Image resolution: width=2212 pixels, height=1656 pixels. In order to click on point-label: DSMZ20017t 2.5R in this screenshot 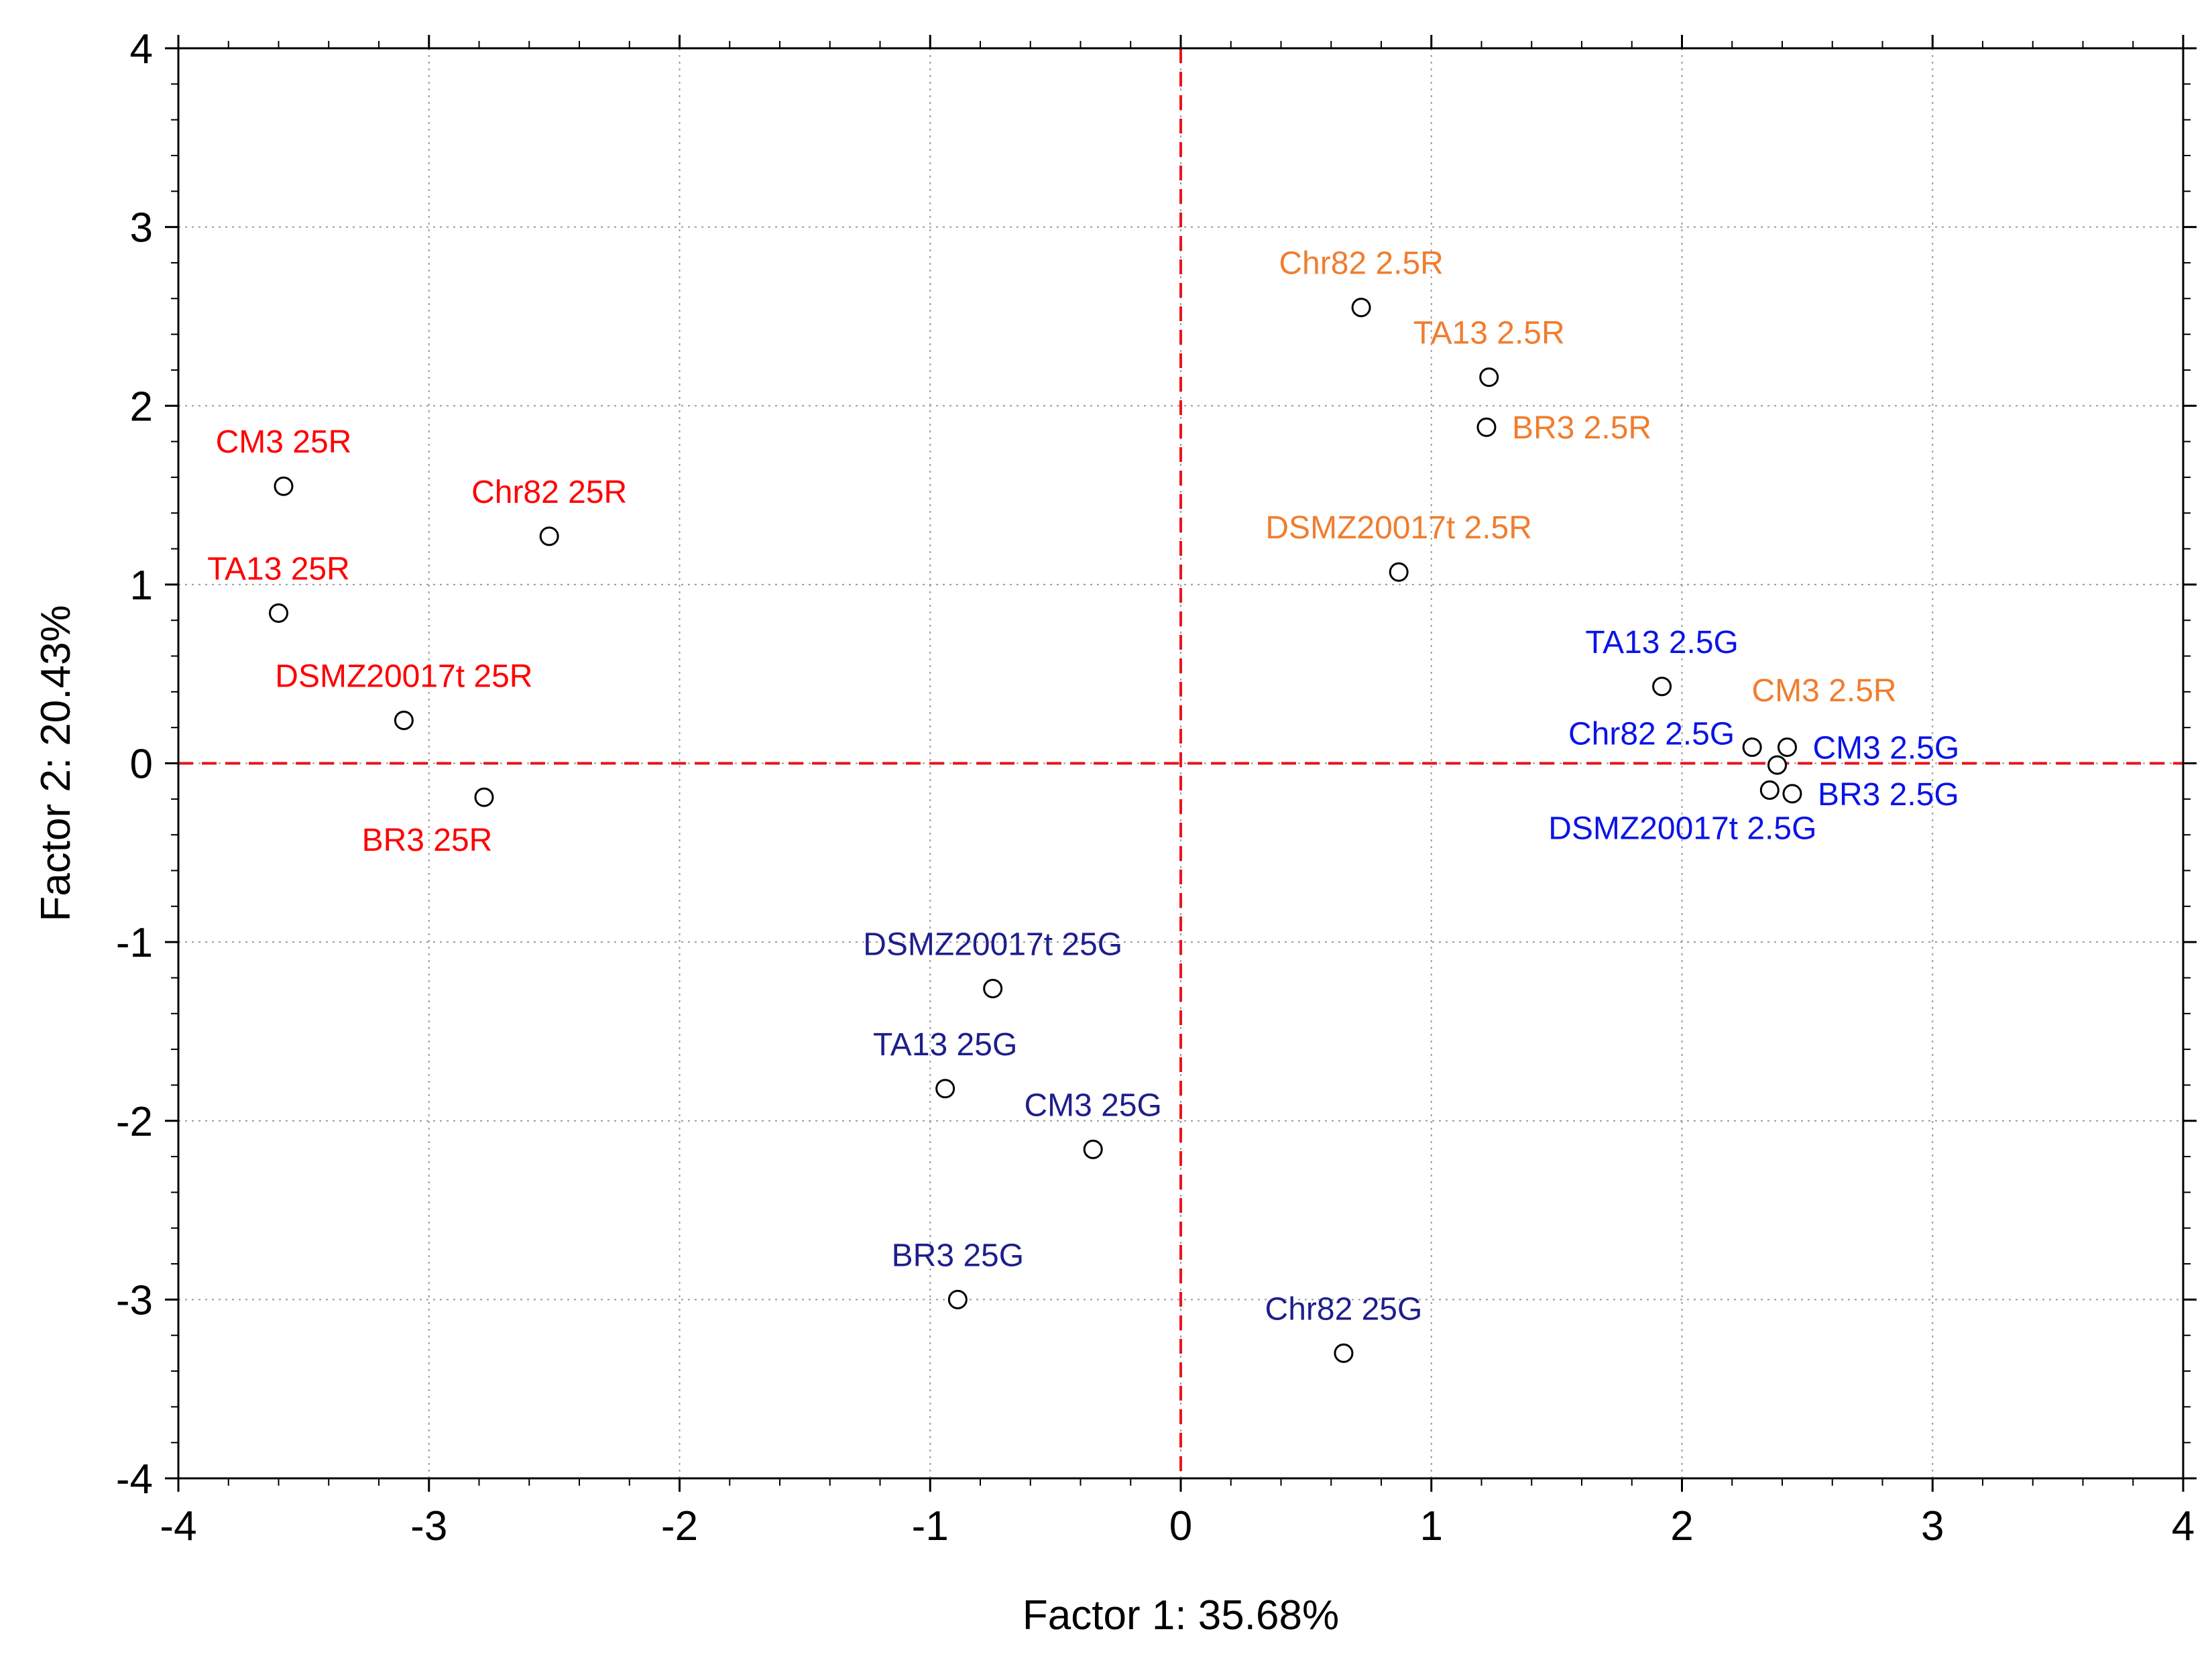, I will do `click(1399, 528)`.